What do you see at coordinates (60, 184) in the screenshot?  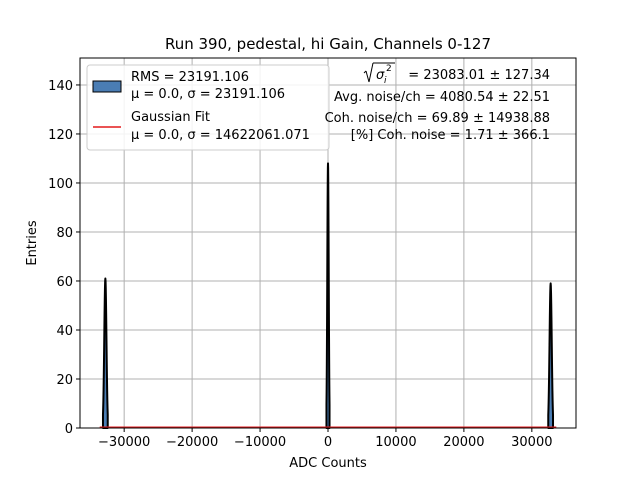 I see `y-tick-label: 100` at bounding box center [60, 184].